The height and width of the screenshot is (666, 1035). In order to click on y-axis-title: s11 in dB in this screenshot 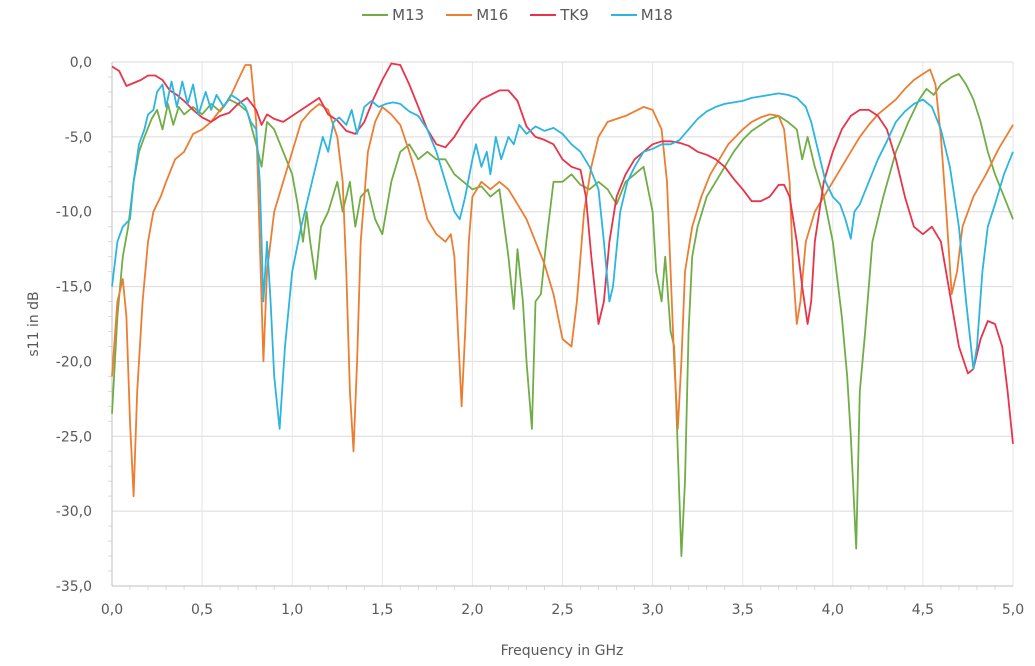, I will do `click(34, 323)`.